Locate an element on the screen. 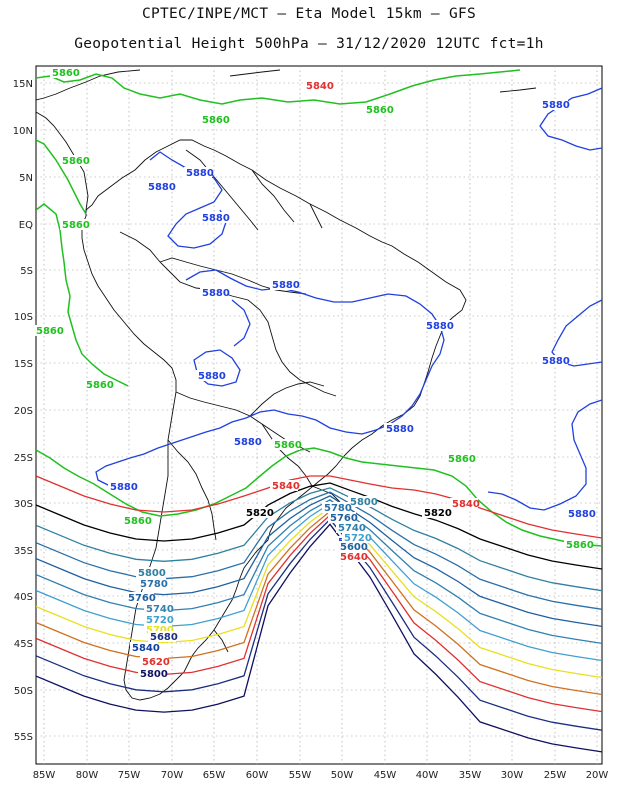  contour-label: 5740 is located at coordinates (160, 609).